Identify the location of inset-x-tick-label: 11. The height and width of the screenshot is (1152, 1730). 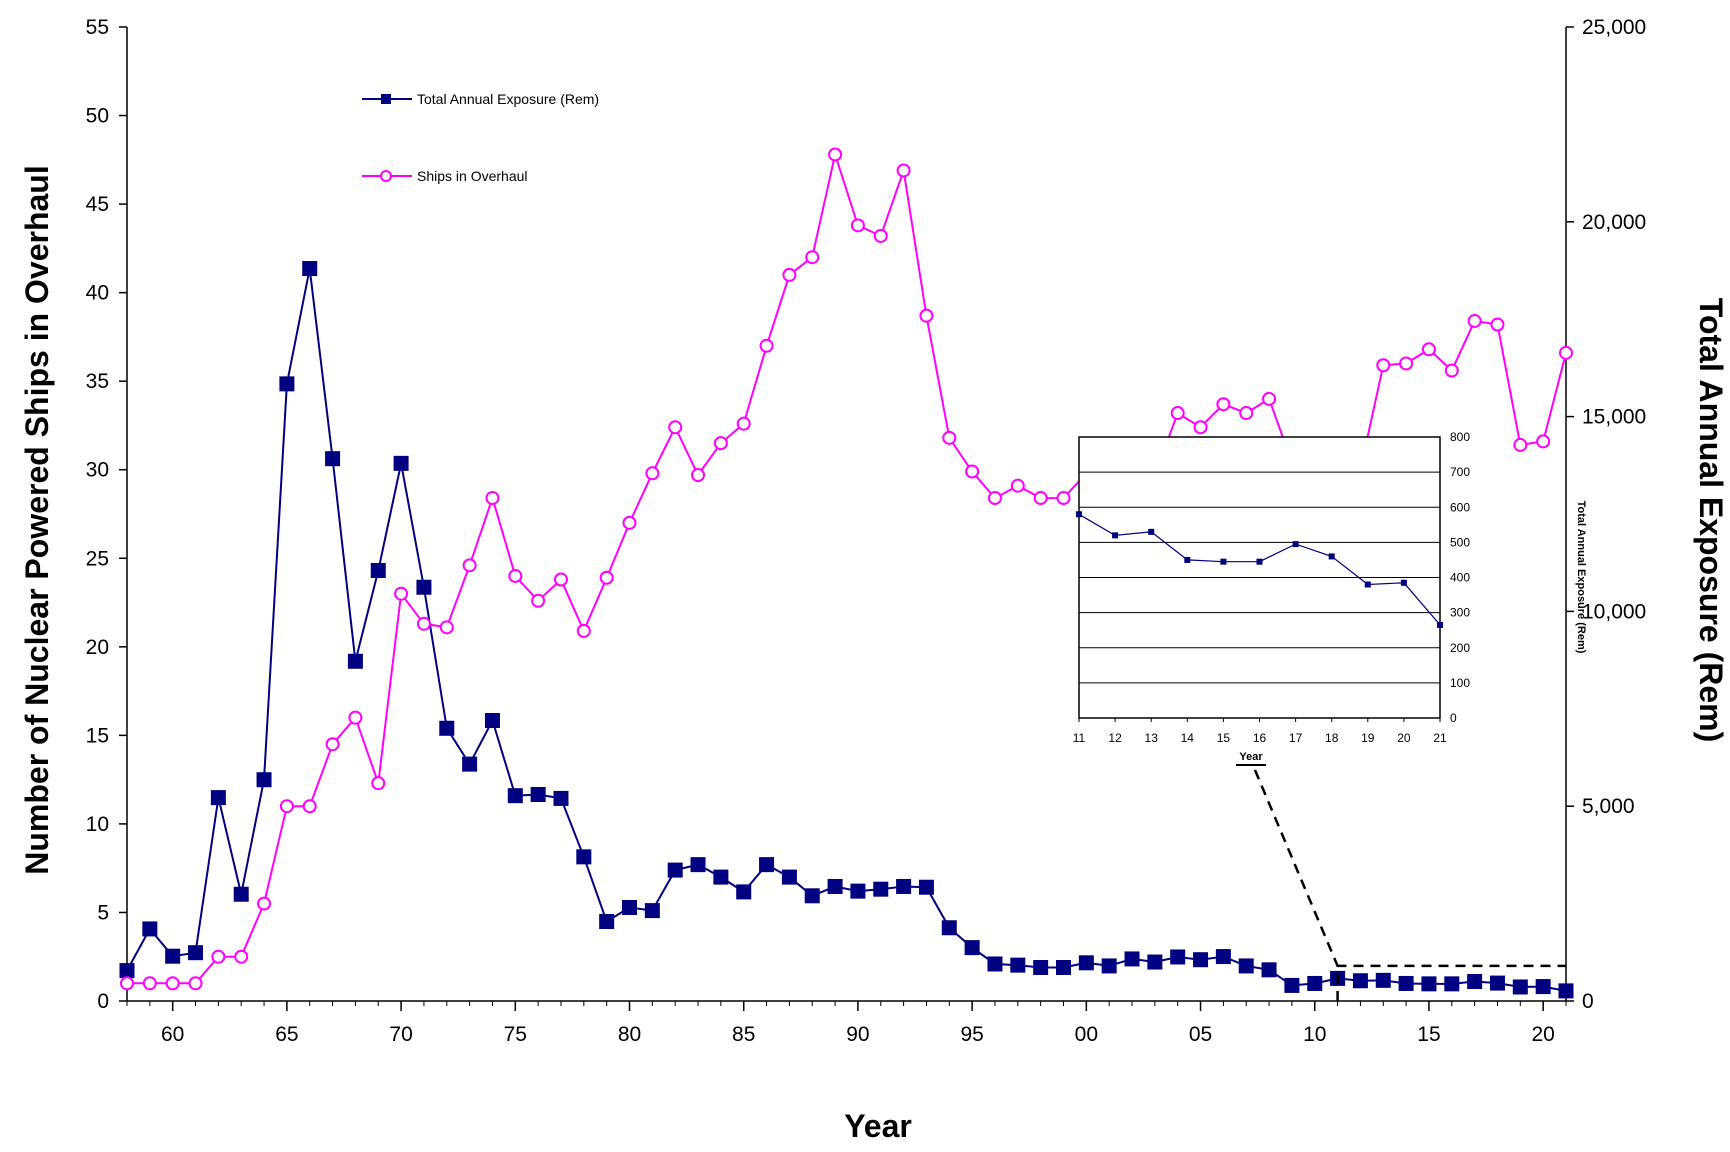
(1079, 738).